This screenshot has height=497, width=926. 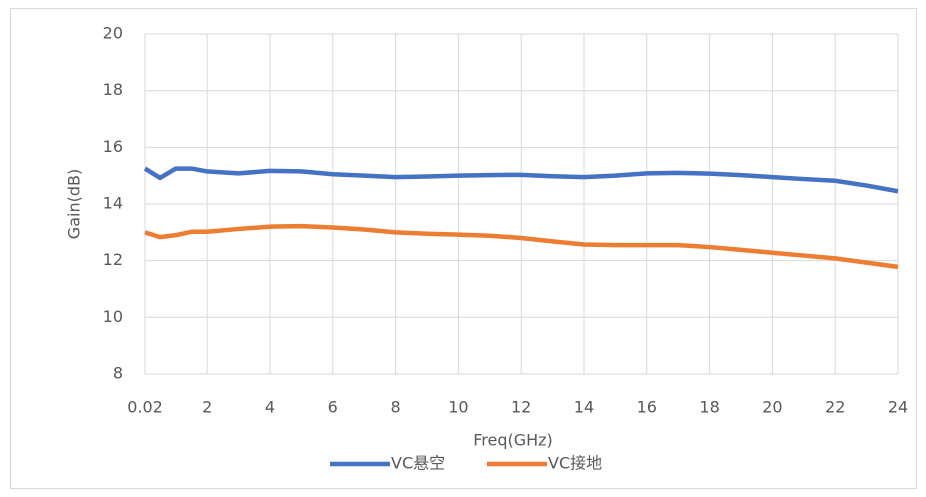 I want to click on x-tick-label: 16, so click(x=647, y=407).